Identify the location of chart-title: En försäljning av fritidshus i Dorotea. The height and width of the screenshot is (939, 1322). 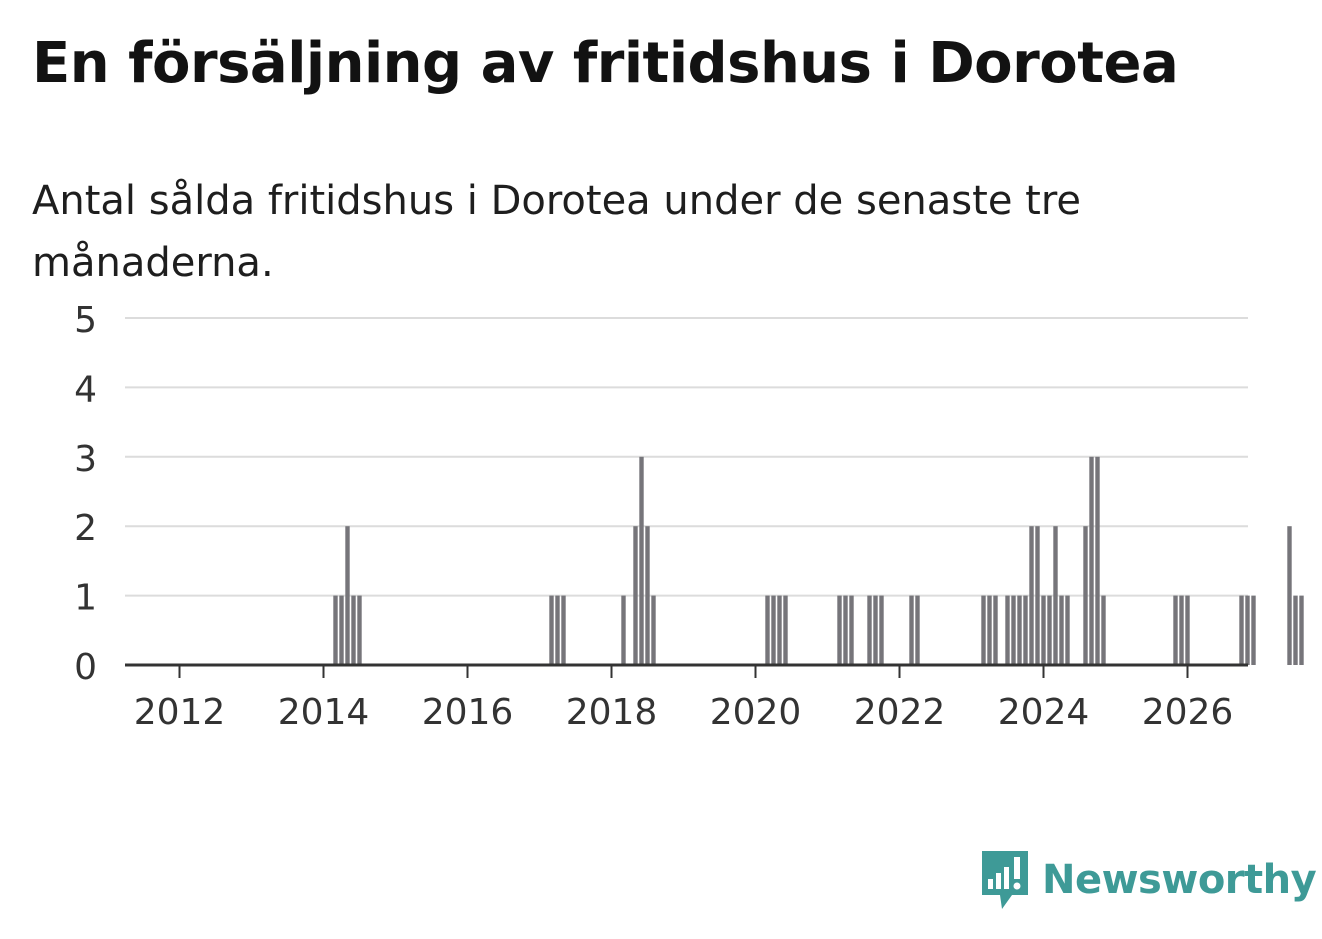
(605, 63).